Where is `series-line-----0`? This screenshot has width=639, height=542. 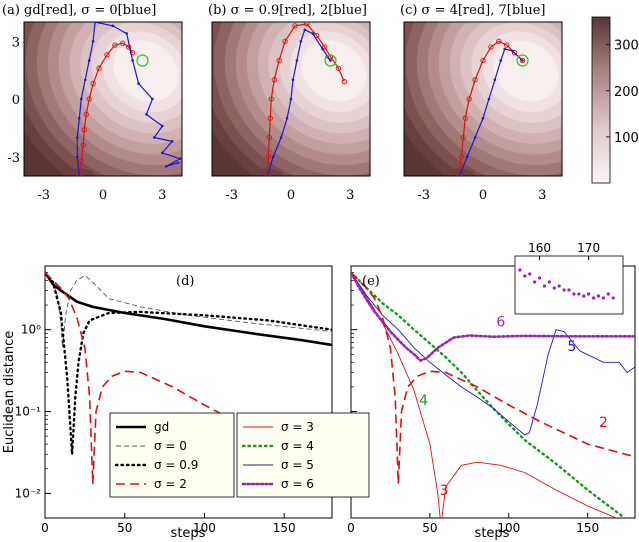
series-line-----0 is located at coordinates (188, 310).